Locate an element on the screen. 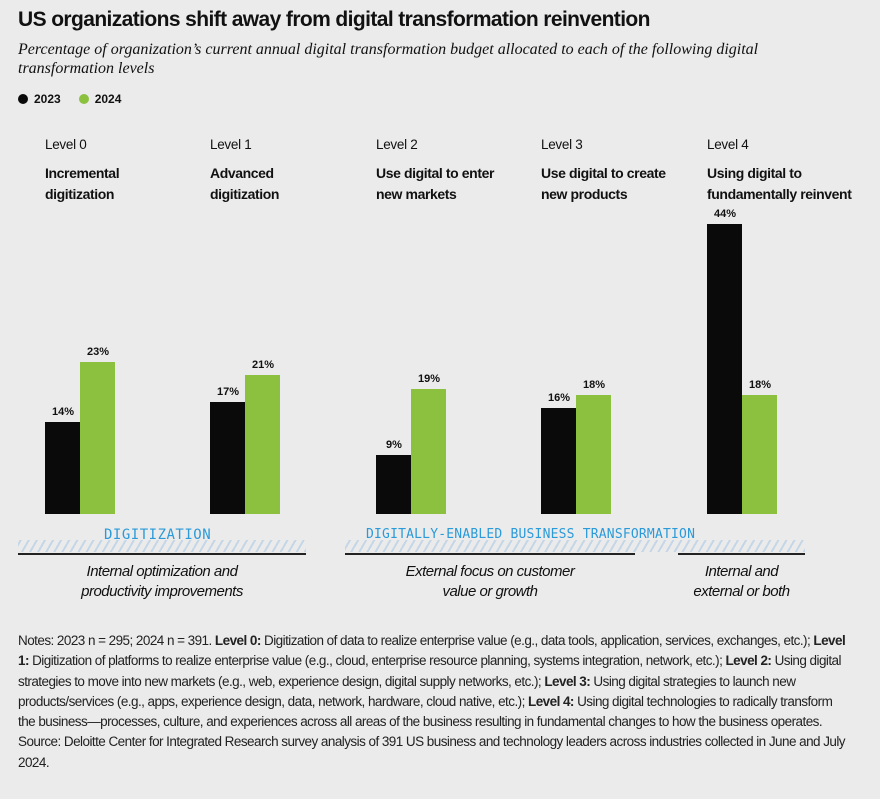 The height and width of the screenshot is (799, 880). desc-line: External focus on customer is located at coordinates (490, 571).